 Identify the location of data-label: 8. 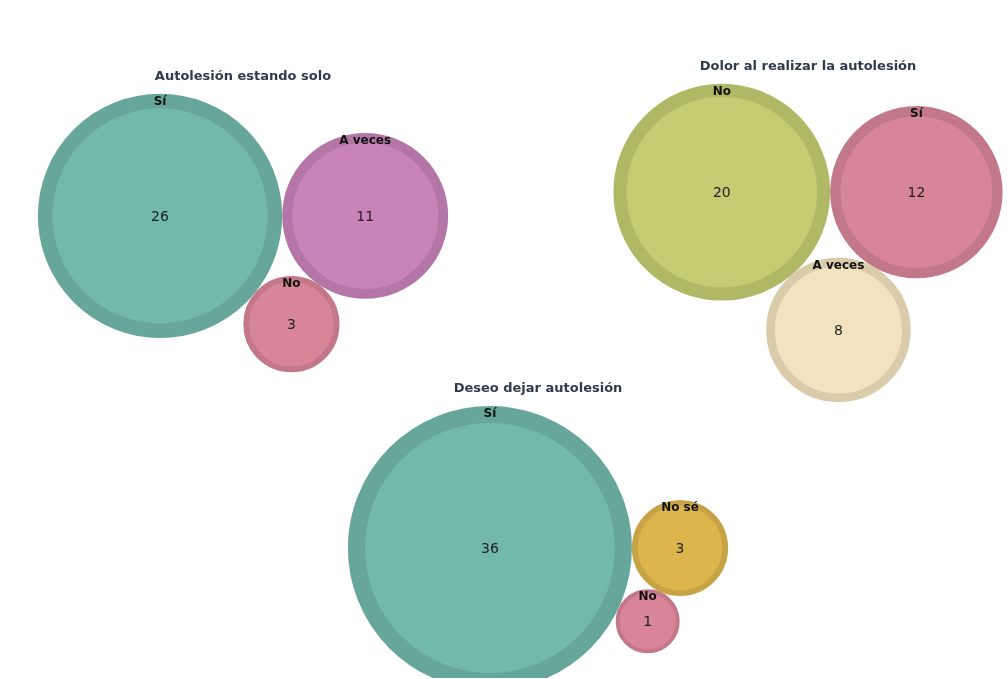
(838, 330).